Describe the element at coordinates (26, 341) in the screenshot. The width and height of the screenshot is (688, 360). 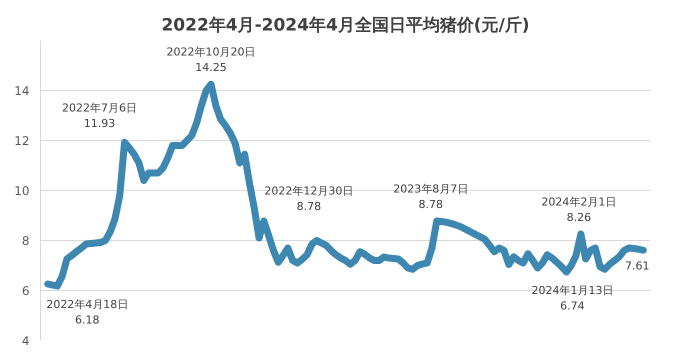
I see `y-tick-label: 4` at that location.